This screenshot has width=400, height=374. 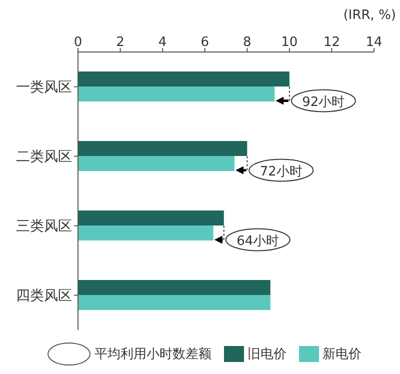 What do you see at coordinates (281, 172) in the screenshot?
I see `annotation: 72小时` at bounding box center [281, 172].